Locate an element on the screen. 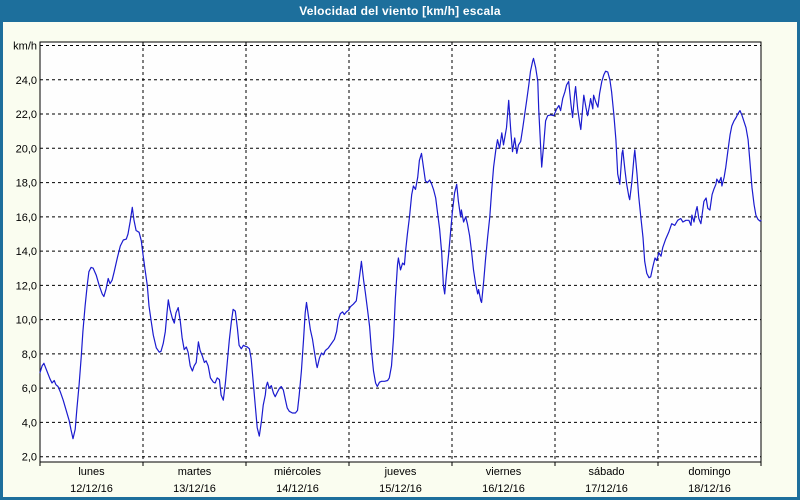 This screenshot has height=500, width=800. x-date-label: 14/12/16 is located at coordinates (297, 489).